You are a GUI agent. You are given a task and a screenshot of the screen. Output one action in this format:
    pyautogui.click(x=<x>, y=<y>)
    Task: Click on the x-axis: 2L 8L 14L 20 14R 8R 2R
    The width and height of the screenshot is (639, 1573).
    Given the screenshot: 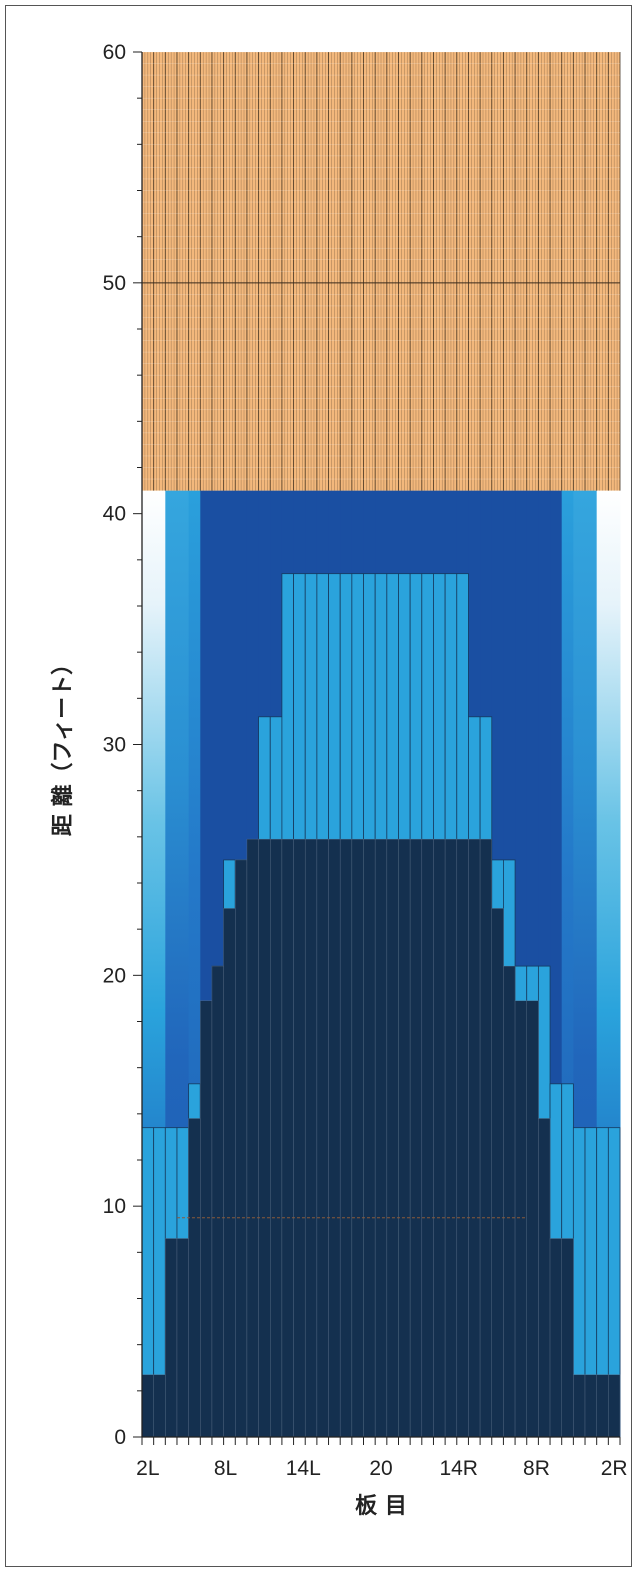 What is the action you would take?
    pyautogui.click(x=382, y=1458)
    